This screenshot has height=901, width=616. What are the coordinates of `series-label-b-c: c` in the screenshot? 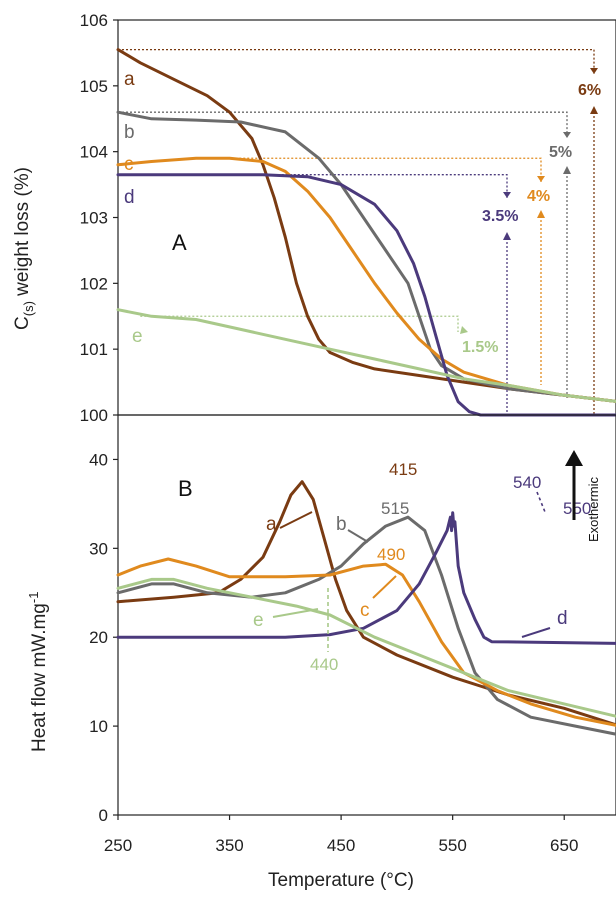 It's located at (365, 610).